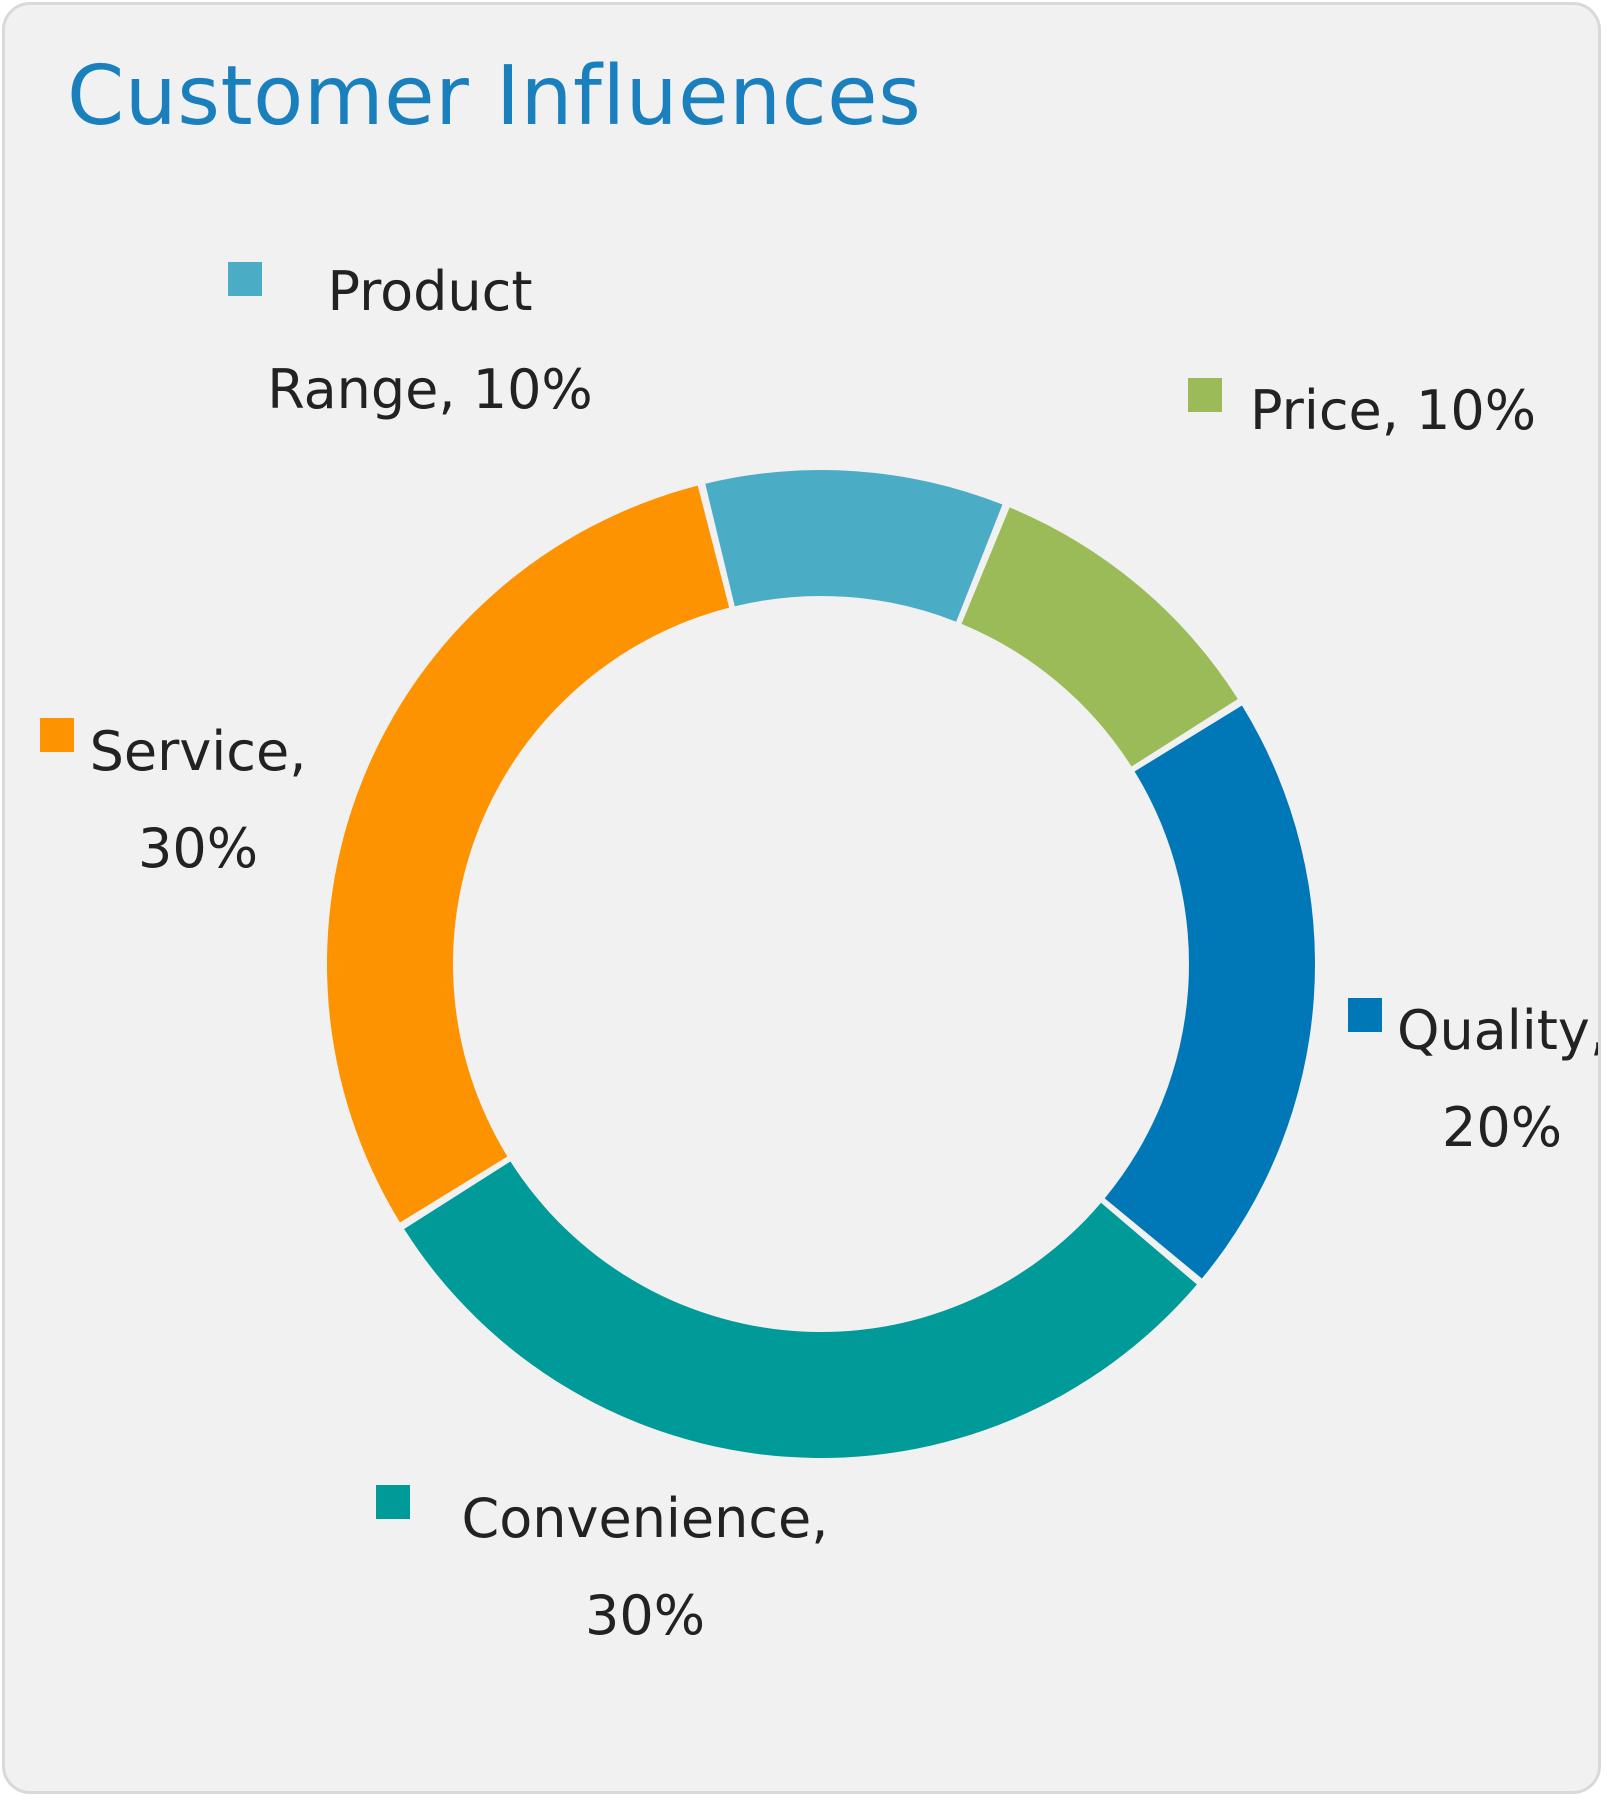  What do you see at coordinates (245, 279) in the screenshot?
I see `label-marker-product-range` at bounding box center [245, 279].